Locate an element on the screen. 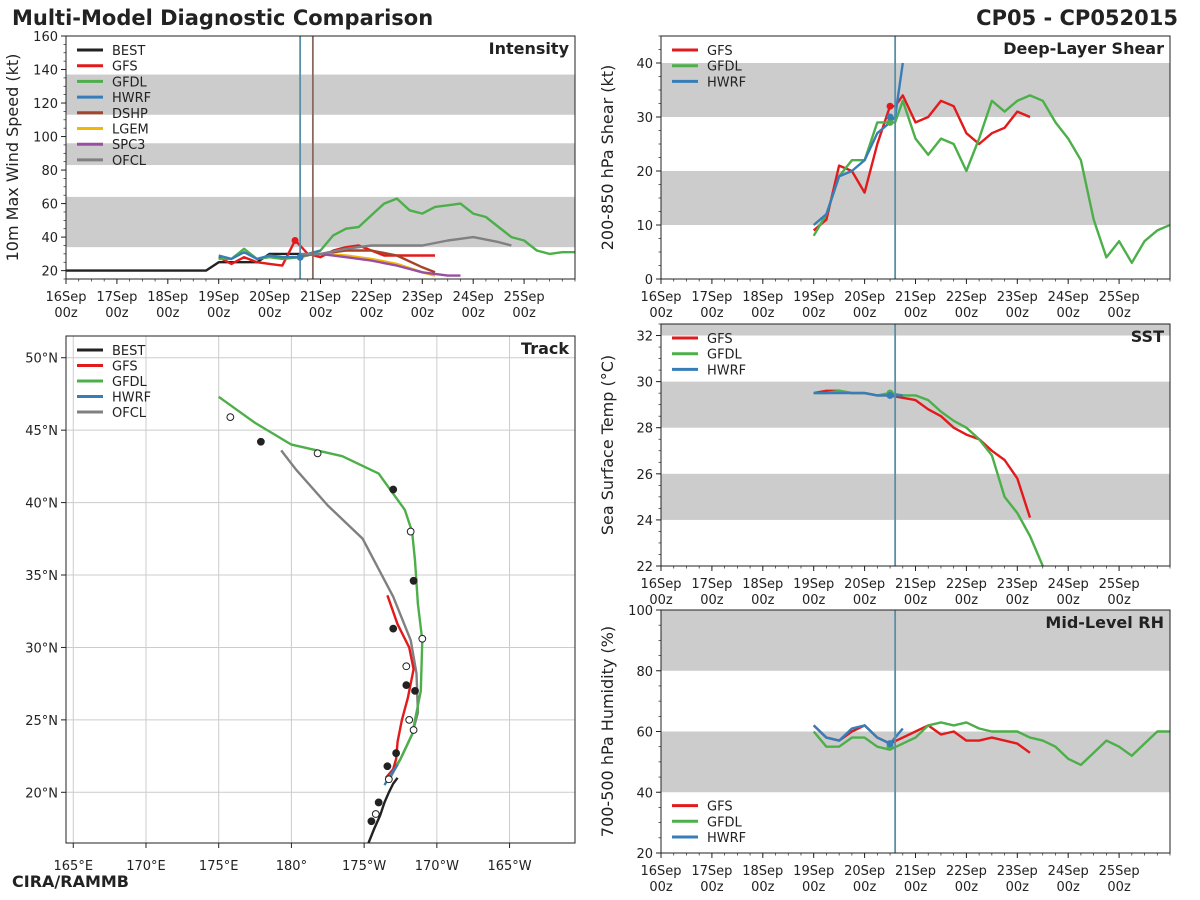 The width and height of the screenshot is (1200, 900). intensity-xtick-label-day: 20Sep is located at coordinates (269, 297).